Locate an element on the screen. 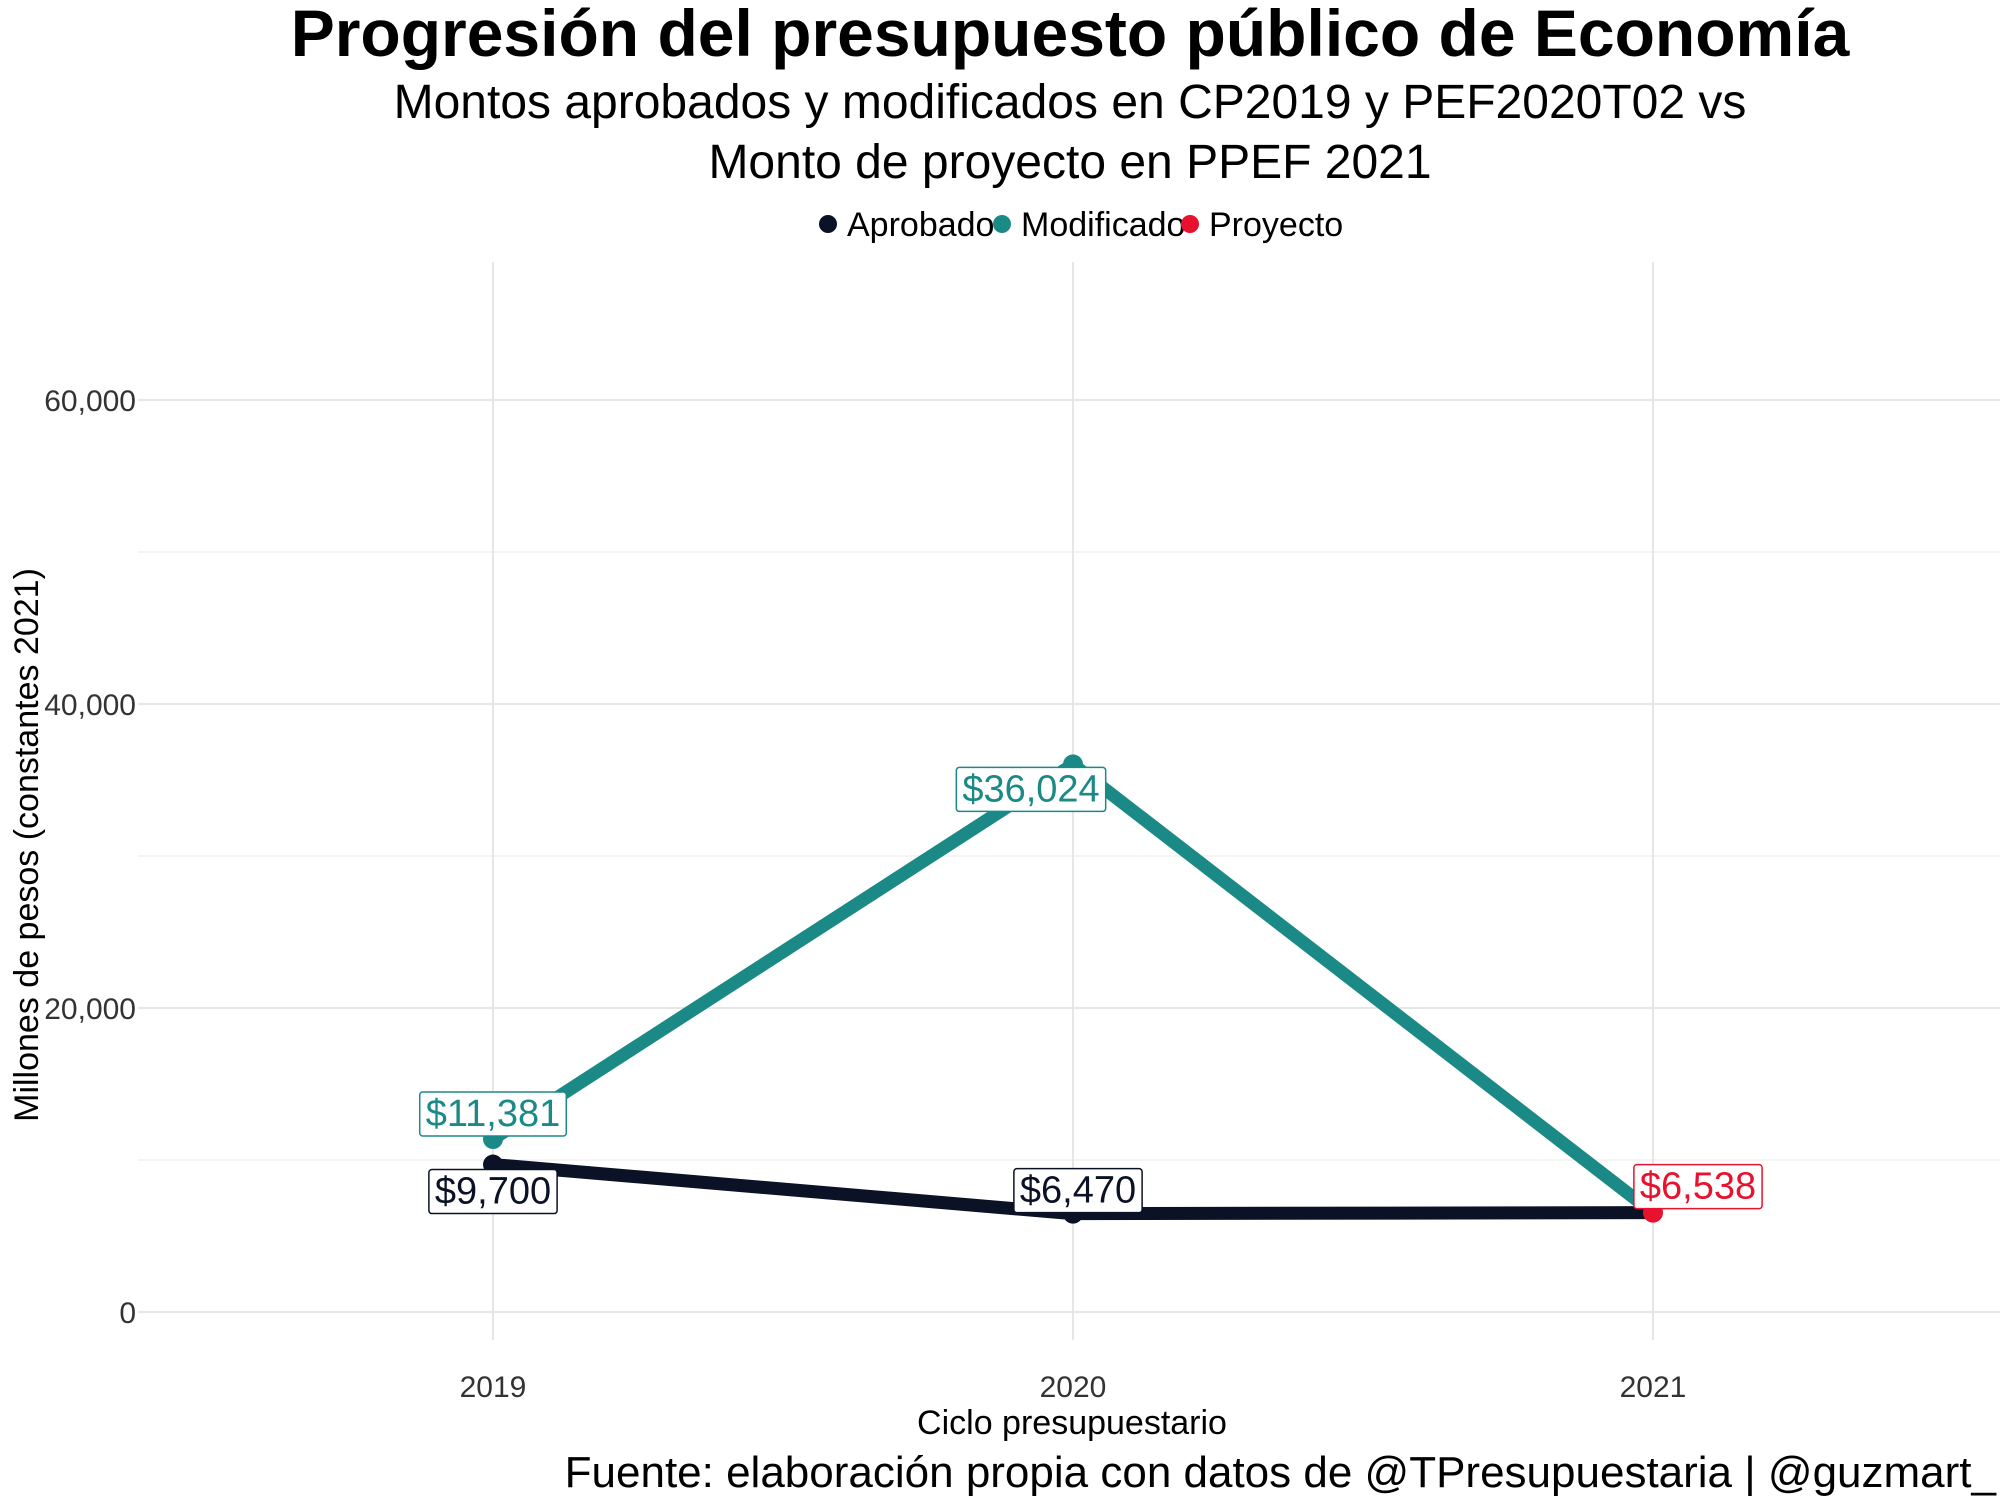 The height and width of the screenshot is (1500, 2000). y-tick-label: 40,000 is located at coordinates (90, 705).